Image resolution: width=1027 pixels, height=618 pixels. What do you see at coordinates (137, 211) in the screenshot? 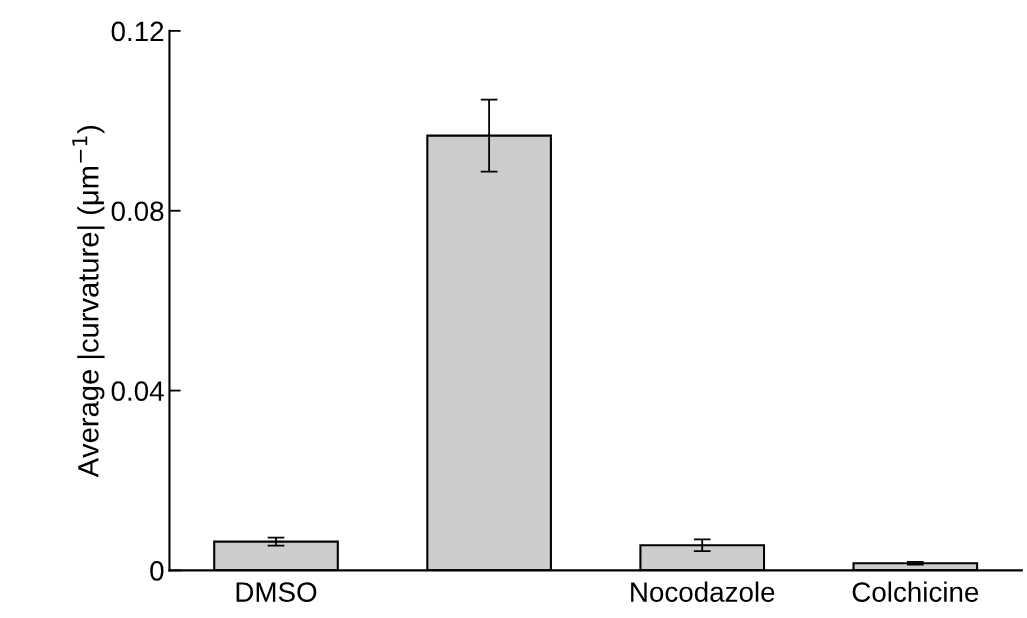
I see `y-tick-label: 0.08` at bounding box center [137, 211].